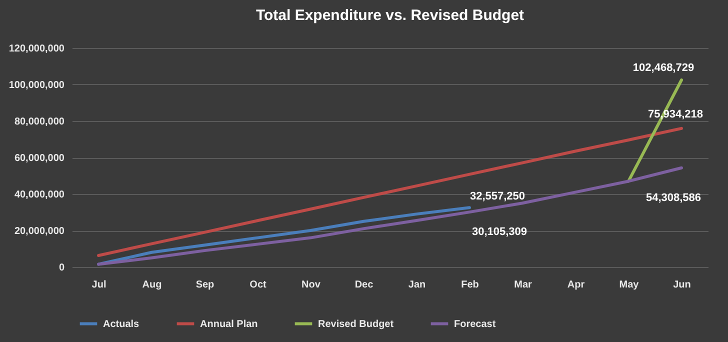 The width and height of the screenshot is (728, 342). What do you see at coordinates (39, 122) in the screenshot?
I see `y-tick-label: 80,000,000` at bounding box center [39, 122].